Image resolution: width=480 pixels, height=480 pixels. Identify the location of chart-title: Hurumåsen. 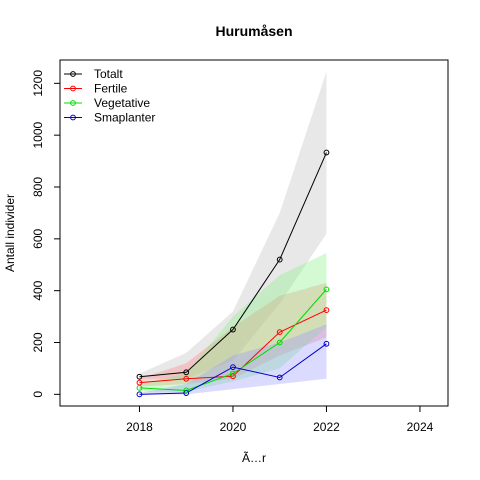
(253, 31).